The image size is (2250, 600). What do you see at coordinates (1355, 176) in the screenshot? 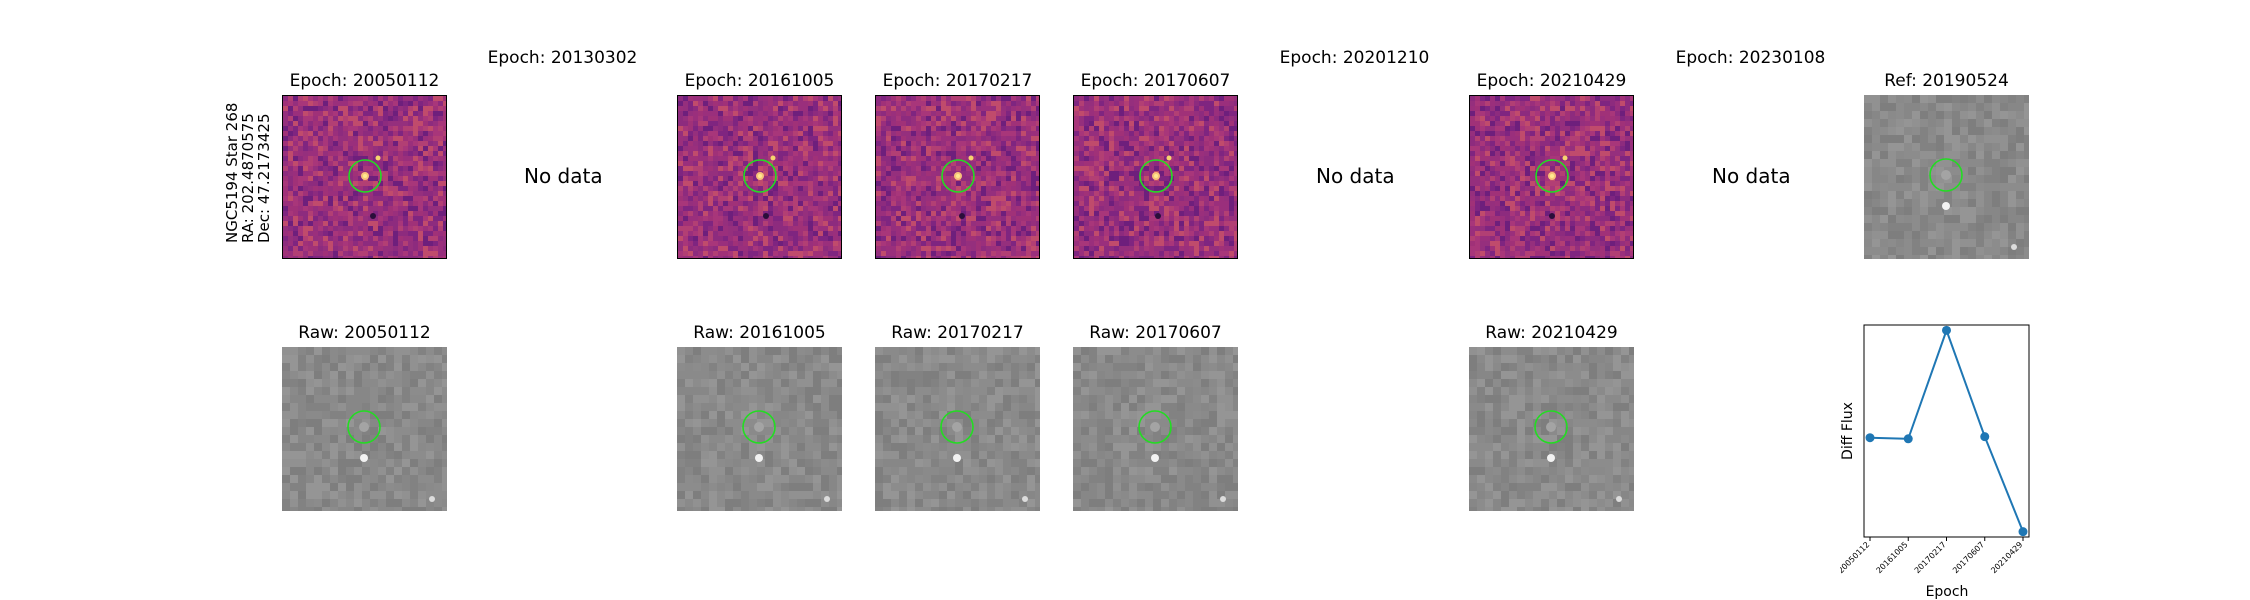
I see `no-data-label-5: No data` at bounding box center [1355, 176].